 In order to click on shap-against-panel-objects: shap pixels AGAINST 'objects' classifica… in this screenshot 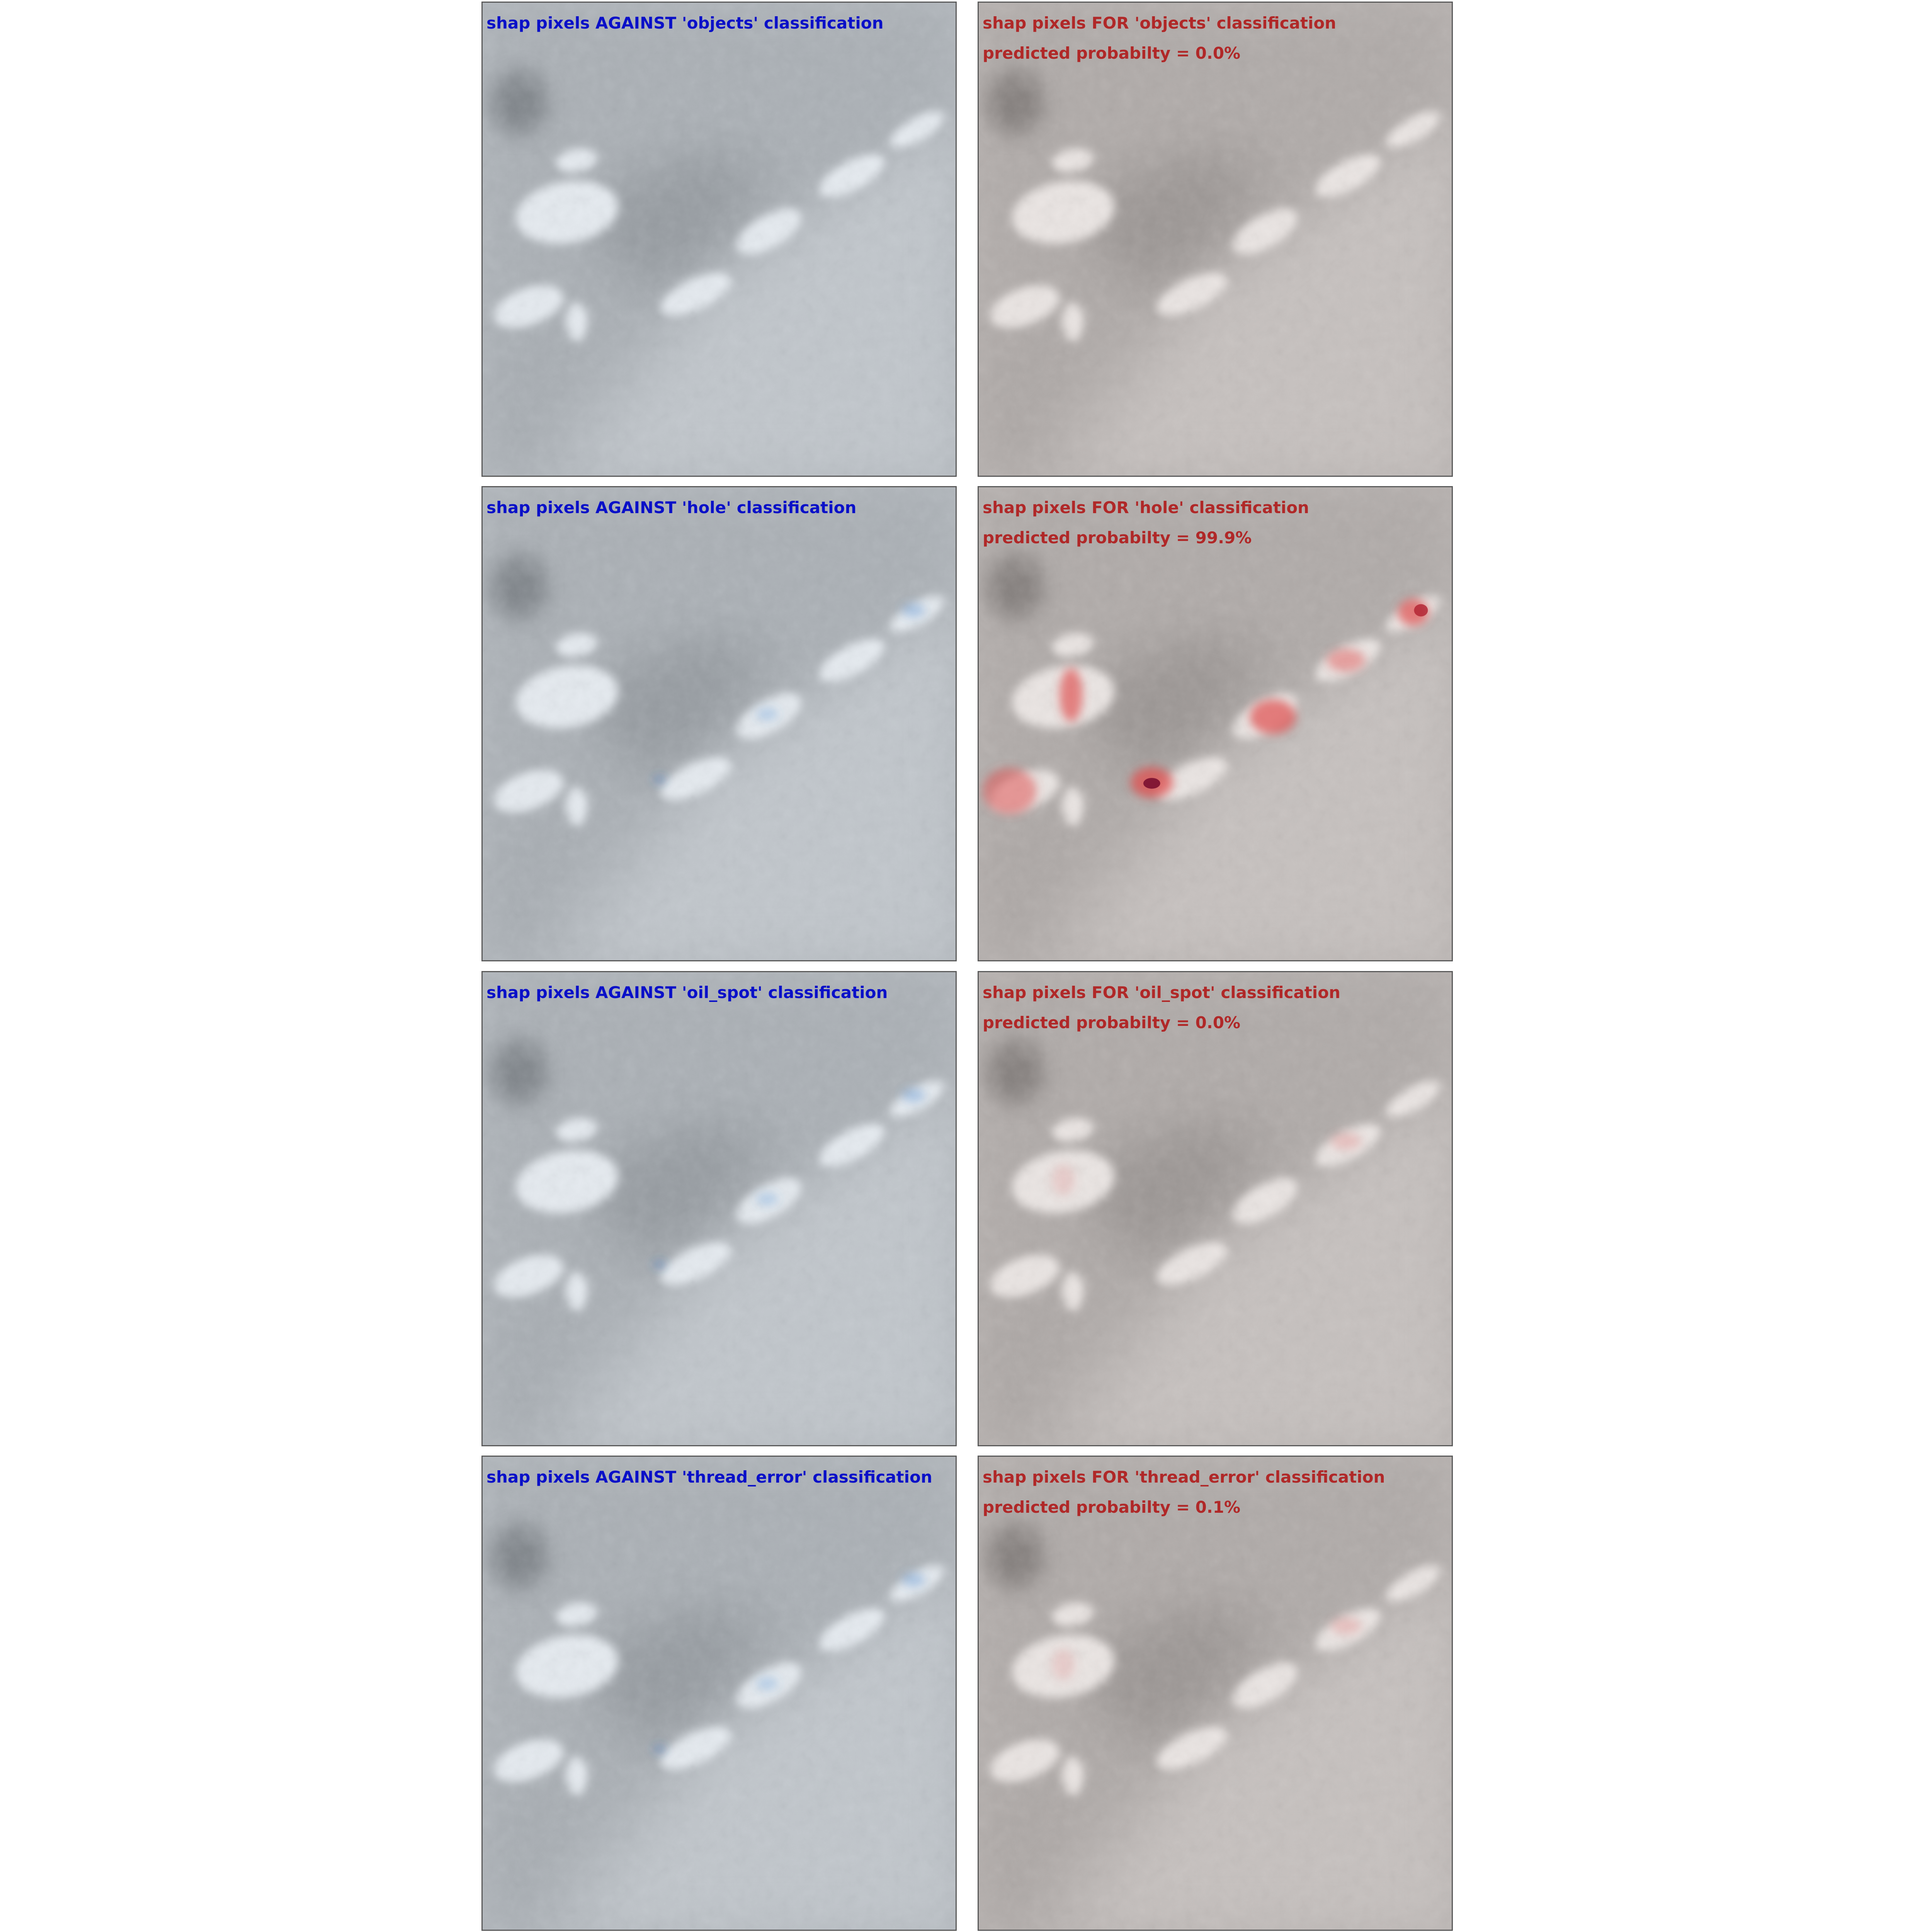, I will do `click(719, 239)`.